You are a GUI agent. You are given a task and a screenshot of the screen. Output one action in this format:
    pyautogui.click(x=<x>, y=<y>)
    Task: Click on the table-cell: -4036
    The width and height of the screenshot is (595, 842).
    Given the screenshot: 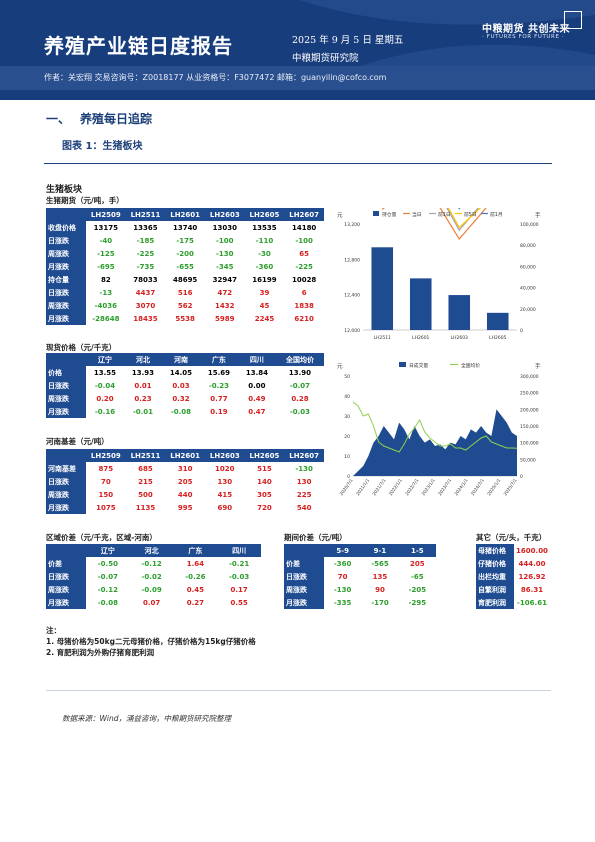 What is the action you would take?
    pyautogui.click(x=106, y=305)
    